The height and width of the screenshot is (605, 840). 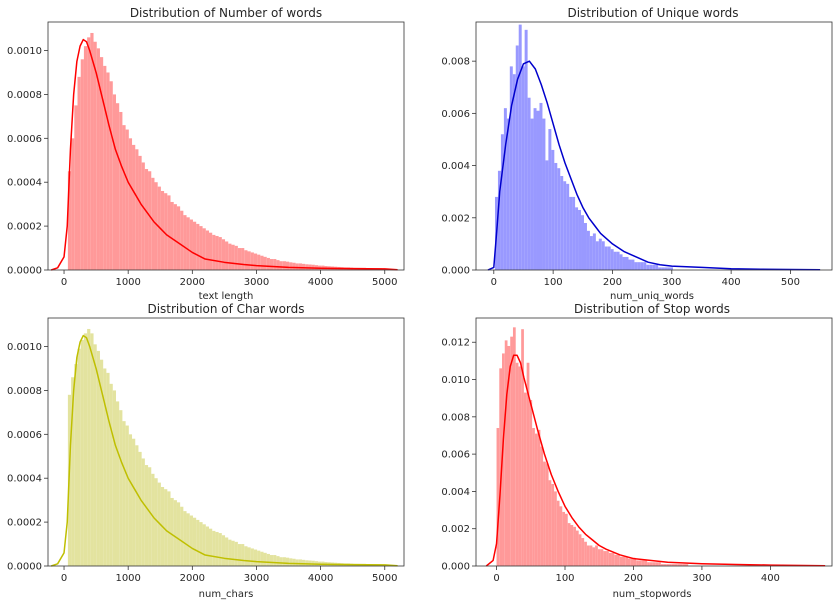 I want to click on y-tick-label: 0.0010, so click(x=24, y=51).